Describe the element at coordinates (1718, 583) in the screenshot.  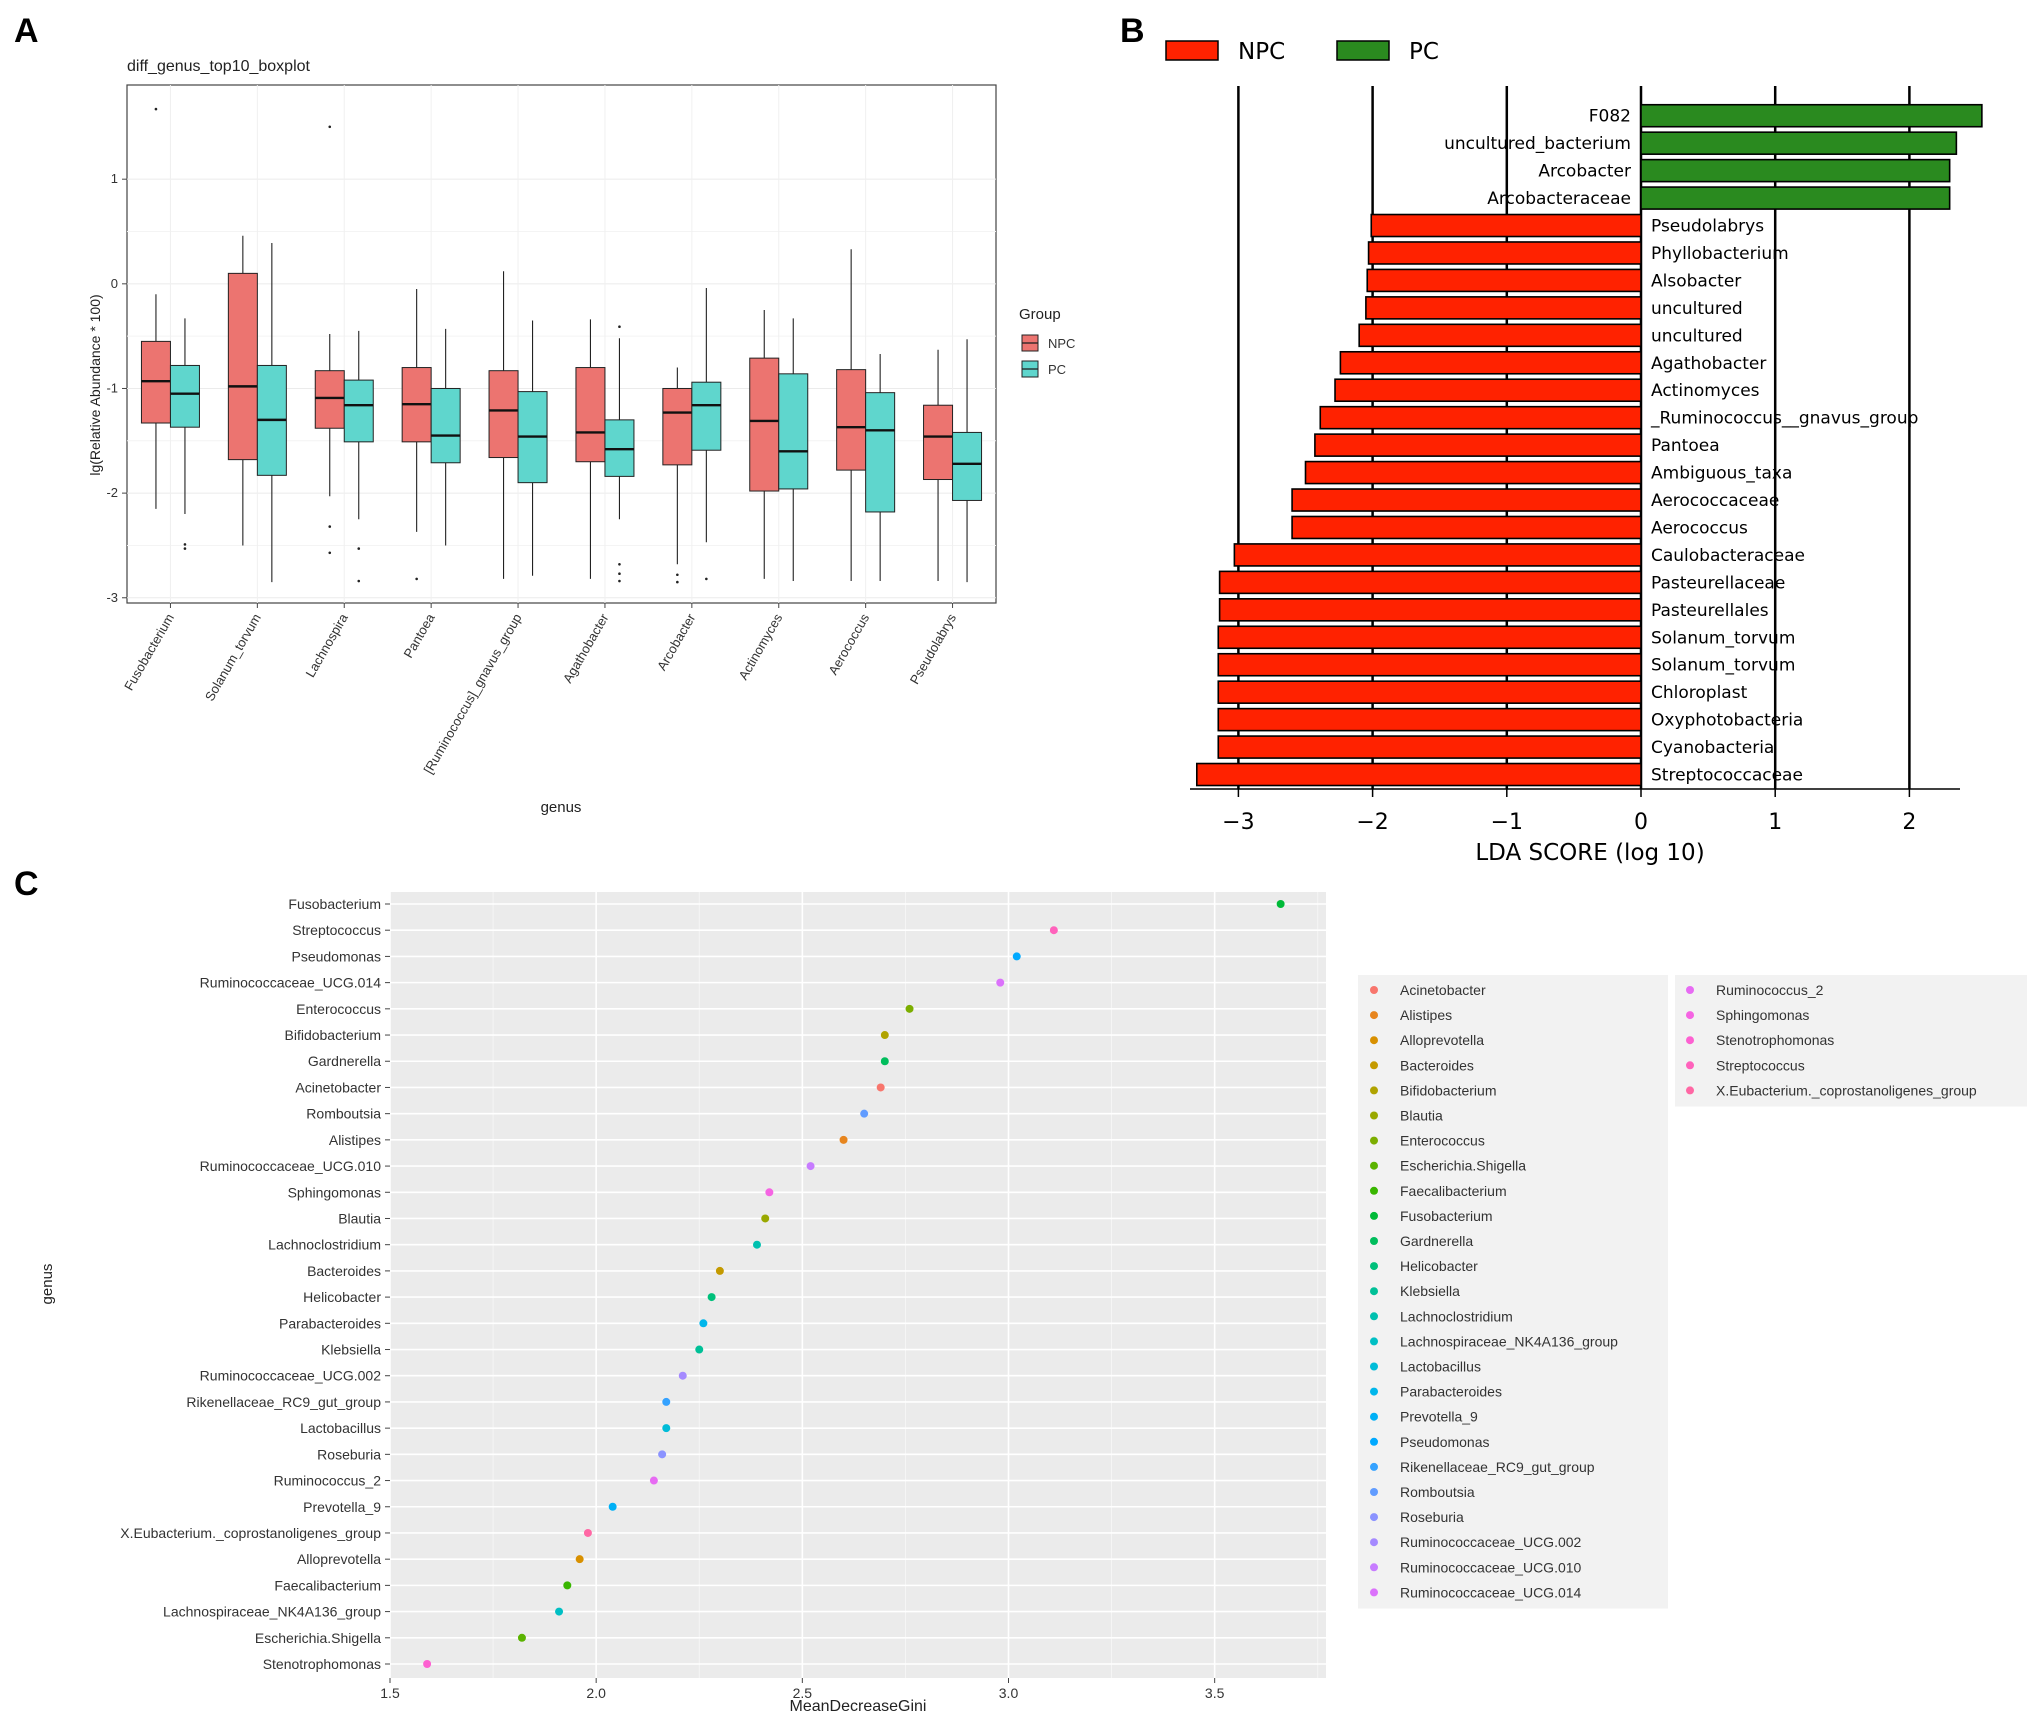
I see `lda-bar-label: Pasteurellaceae` at that location.